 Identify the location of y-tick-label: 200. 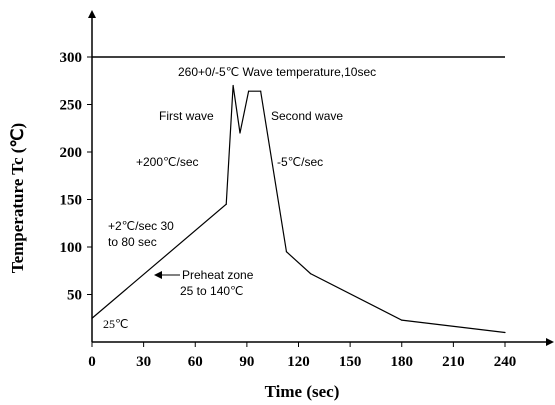
(71, 153).